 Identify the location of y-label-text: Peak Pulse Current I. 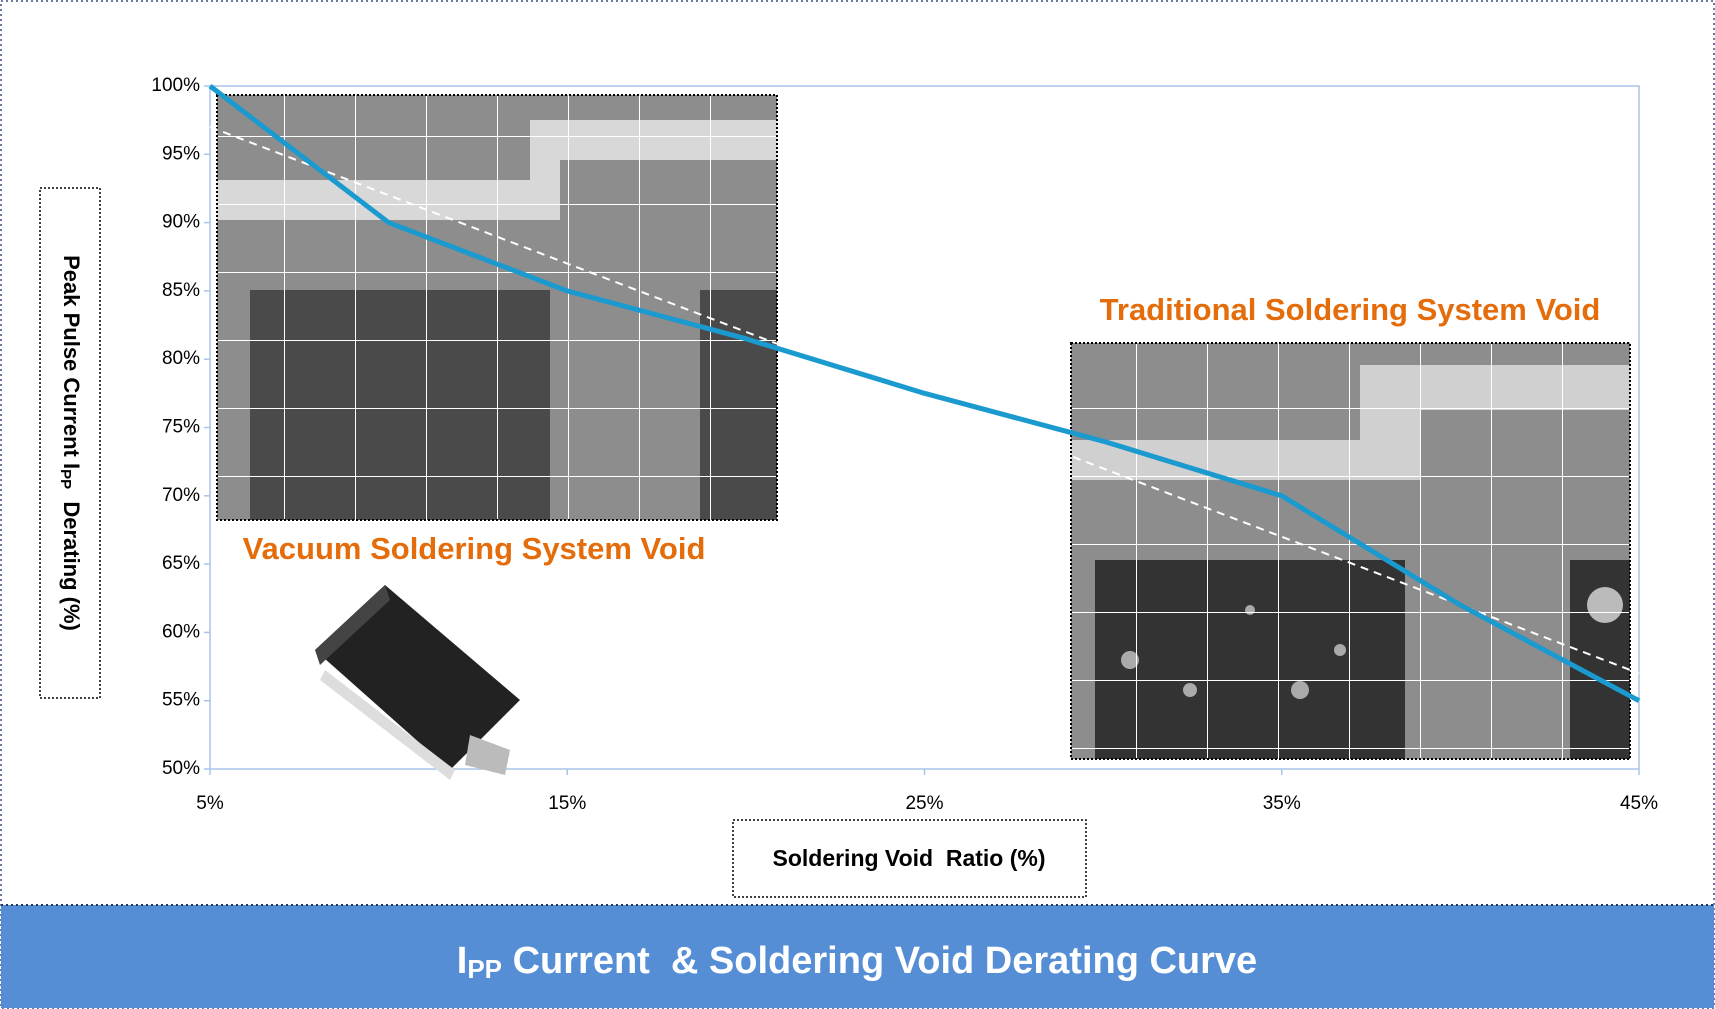
(71, 362).